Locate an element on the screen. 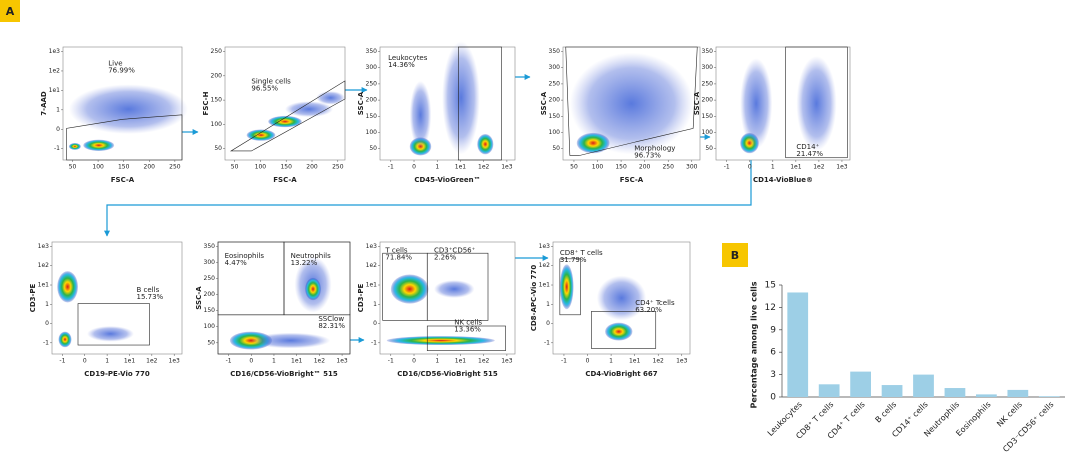 The height and width of the screenshot is (454, 1080). gate-value: 13.36% is located at coordinates (467, 329).